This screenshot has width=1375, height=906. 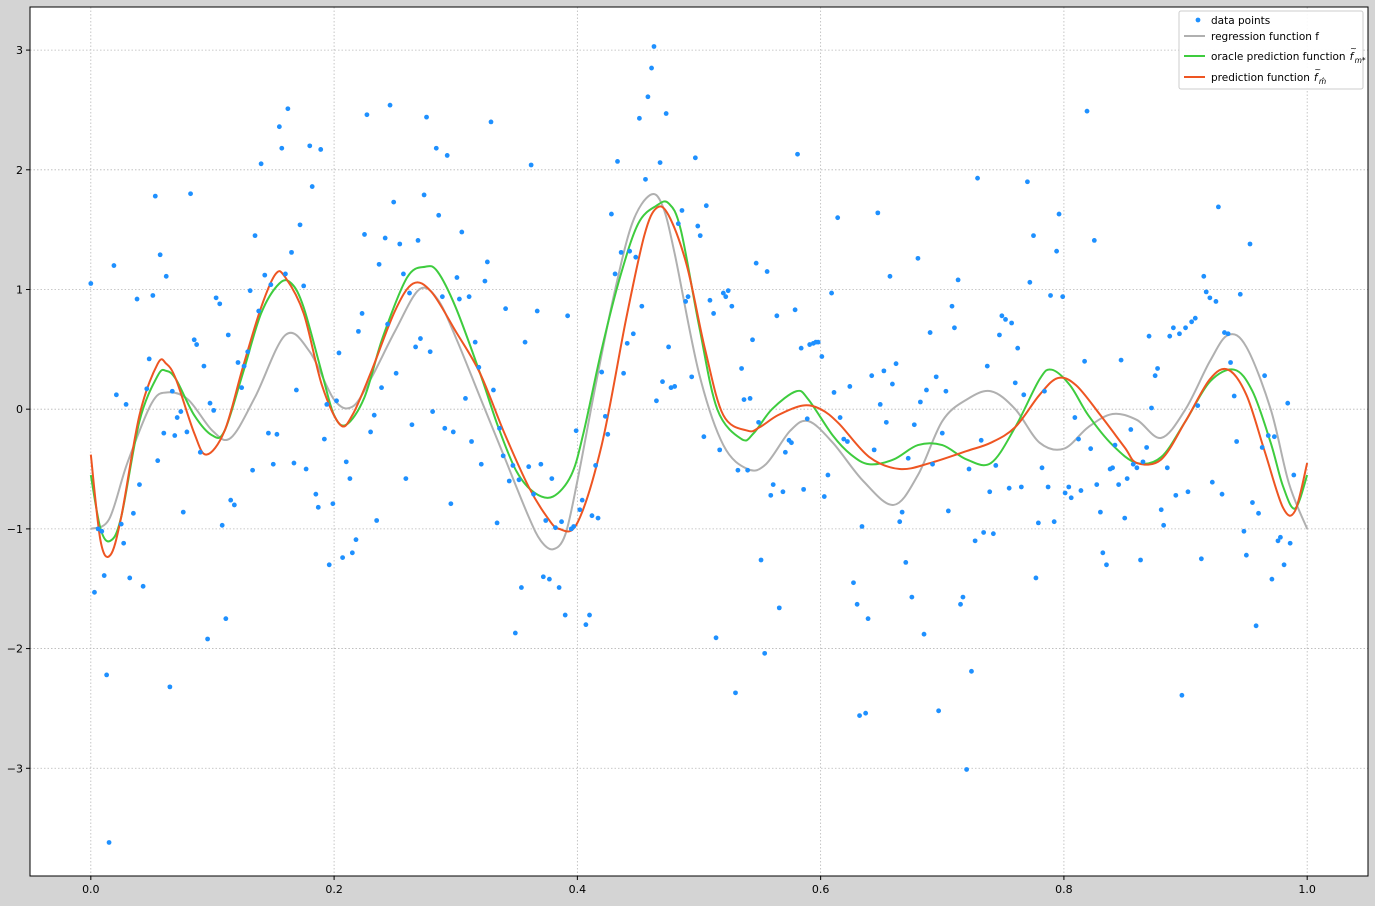 I want to click on x-tick-label: 0.0, so click(x=91, y=889).